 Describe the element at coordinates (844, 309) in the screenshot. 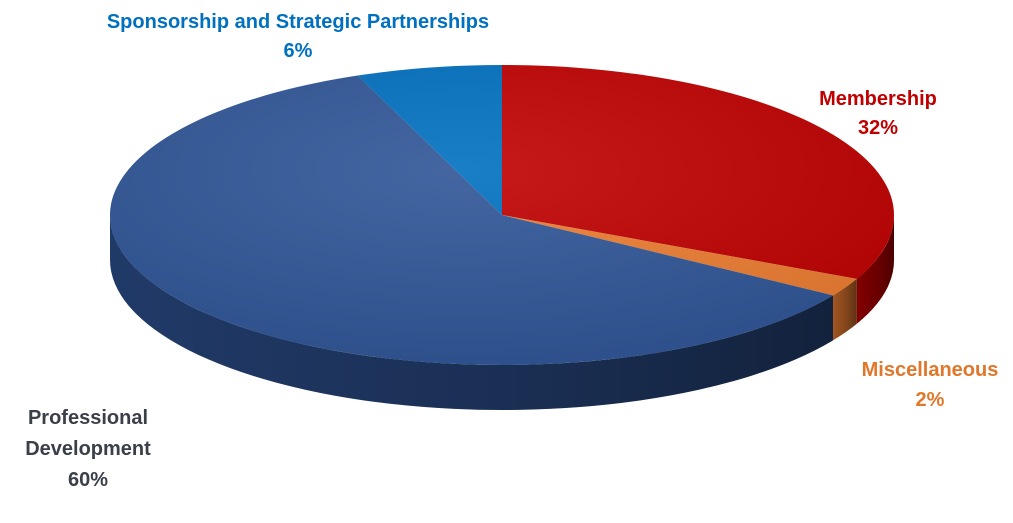

I see `pie-side-shade-miscellaneous` at that location.